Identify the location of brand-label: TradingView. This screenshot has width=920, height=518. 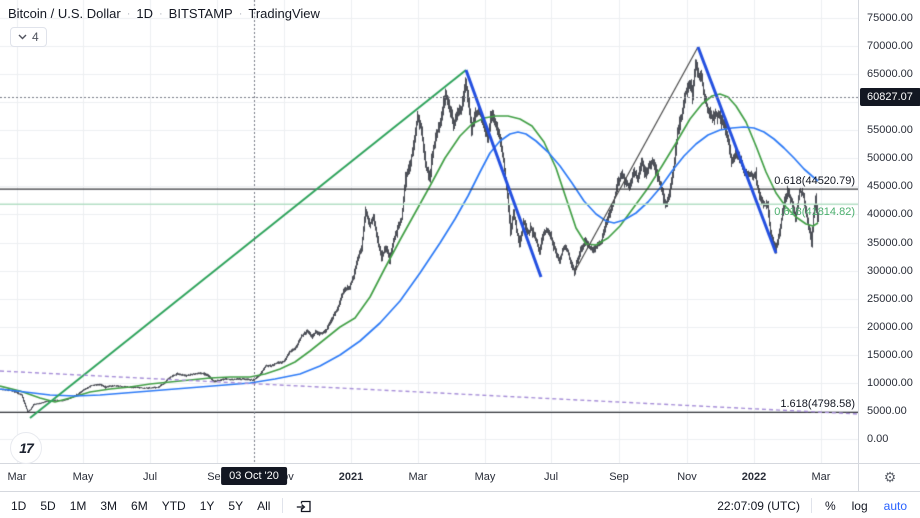
(284, 13).